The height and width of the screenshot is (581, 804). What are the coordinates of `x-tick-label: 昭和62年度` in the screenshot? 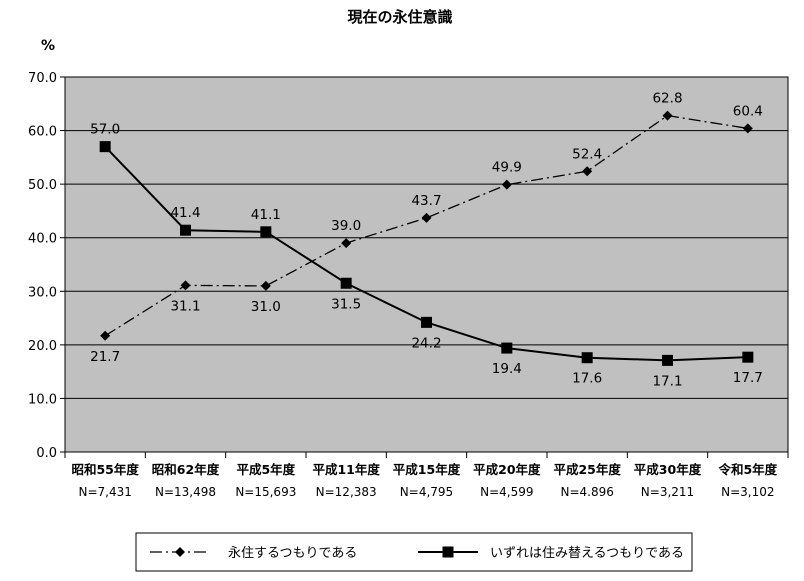 It's located at (186, 469).